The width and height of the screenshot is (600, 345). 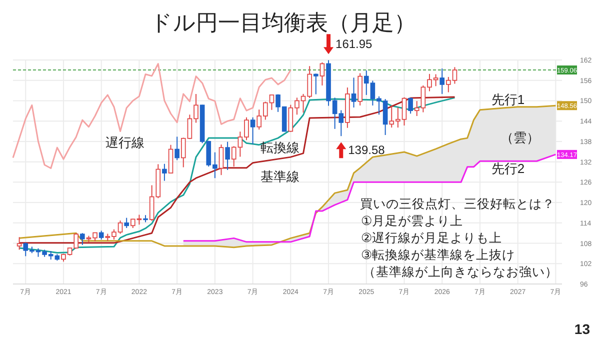 What do you see at coordinates (460, 272) in the screenshot?
I see `annotation: （基準線が上向きならなお強い）` at bounding box center [460, 272].